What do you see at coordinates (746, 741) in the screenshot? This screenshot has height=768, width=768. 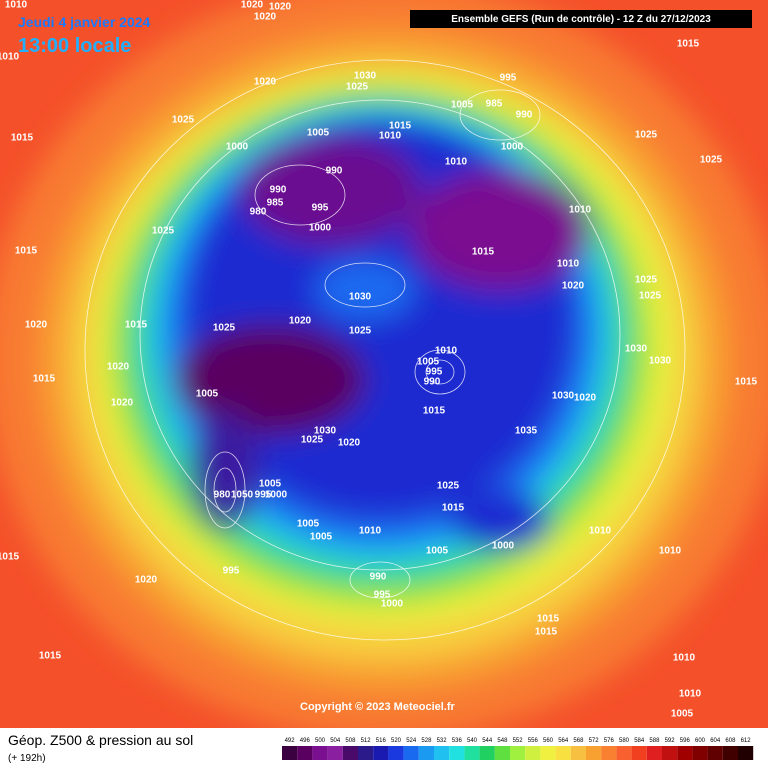 I see `legend-label: 612` at bounding box center [746, 741].